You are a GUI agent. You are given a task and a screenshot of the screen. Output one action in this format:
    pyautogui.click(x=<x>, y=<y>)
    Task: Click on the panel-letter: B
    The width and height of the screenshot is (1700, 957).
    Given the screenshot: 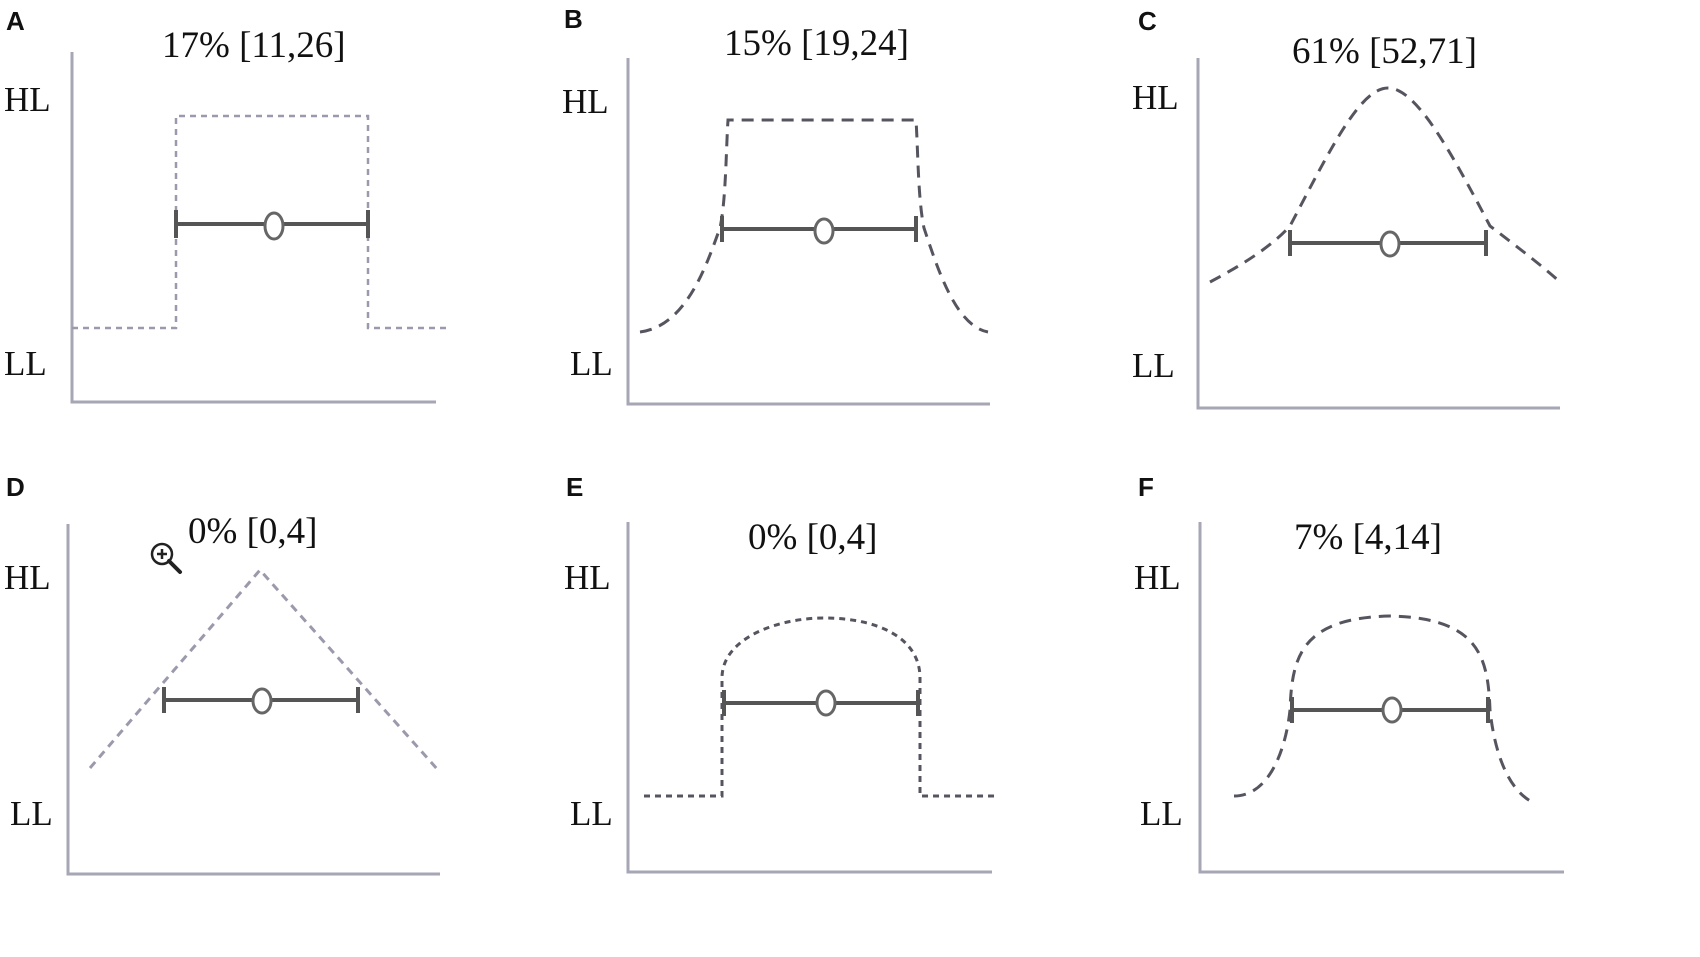 What is the action you would take?
    pyautogui.click(x=573, y=19)
    